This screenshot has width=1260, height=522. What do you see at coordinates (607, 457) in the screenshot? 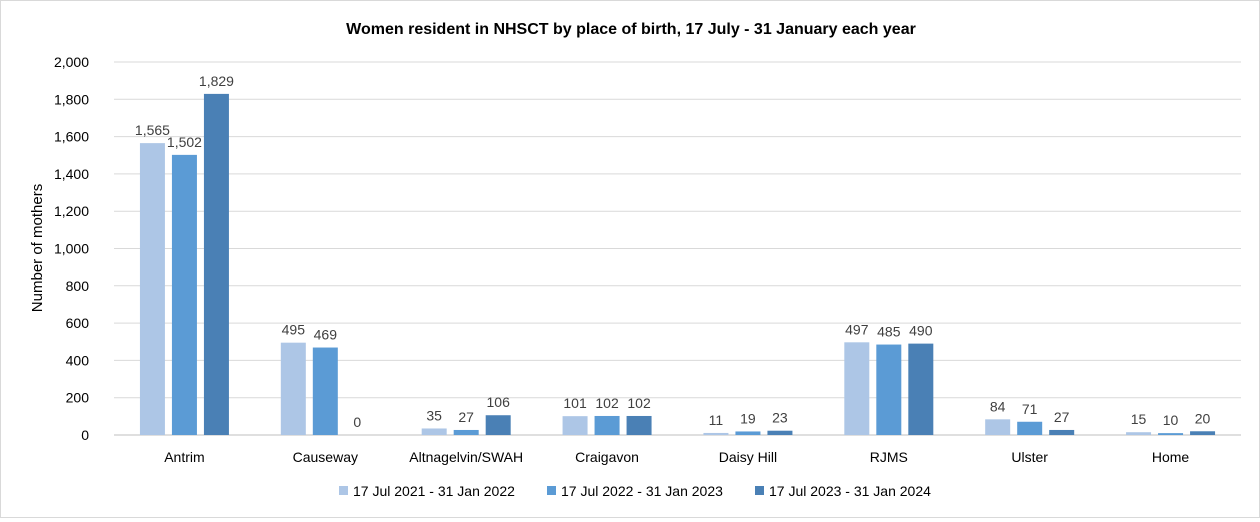
I see `x-tick-label: Craigavon` at bounding box center [607, 457].